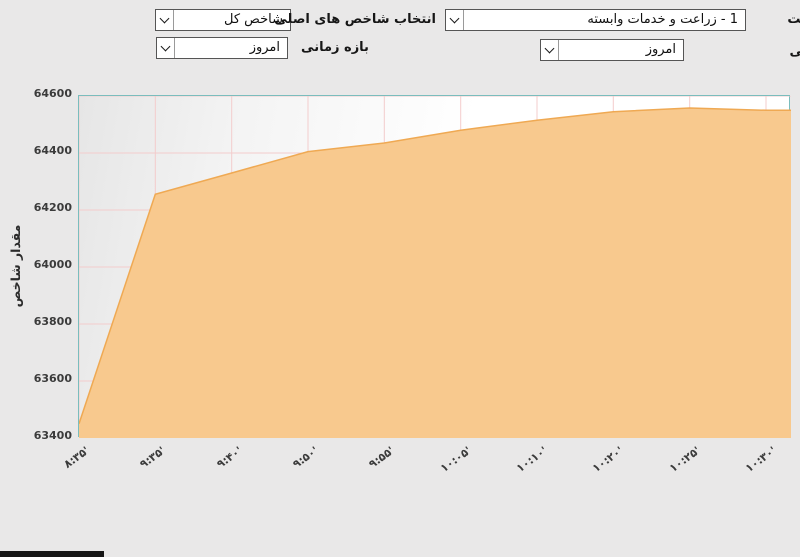 The width and height of the screenshot is (800, 557). I want to click on y-axis-title: مقدار شاخص, so click(15, 266).